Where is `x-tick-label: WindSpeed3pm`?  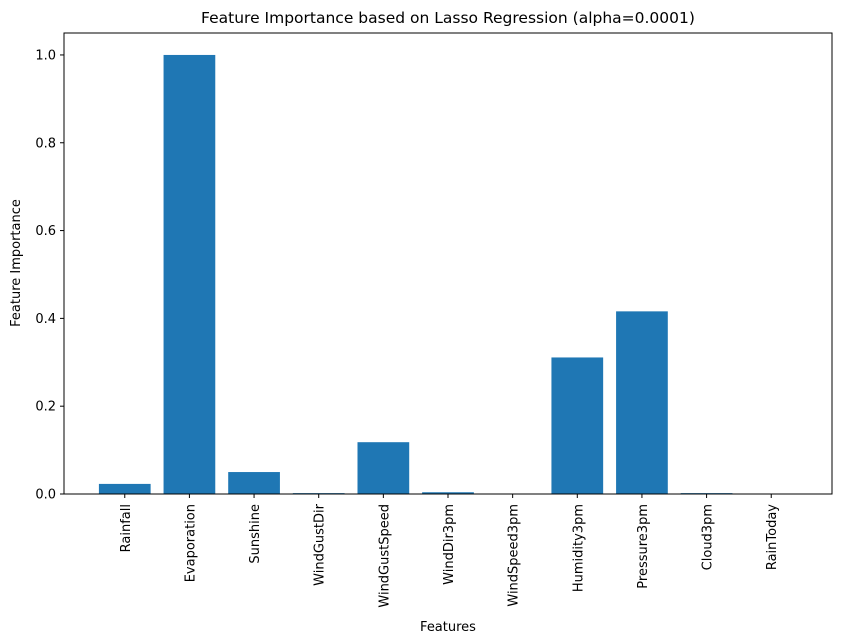
x-tick-label: WindSpeed3pm is located at coordinates (514, 555).